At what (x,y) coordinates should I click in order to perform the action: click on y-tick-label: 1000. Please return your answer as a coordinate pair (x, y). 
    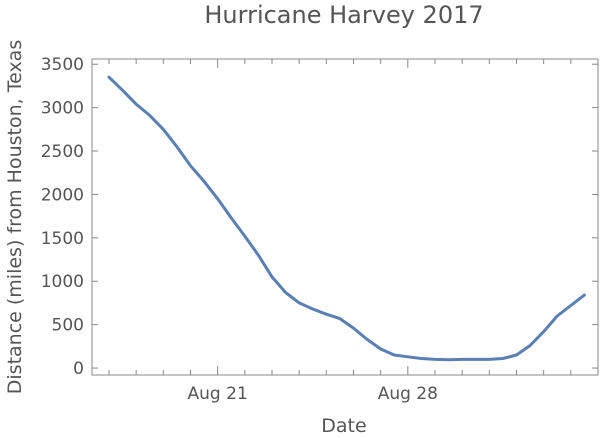
    Looking at the image, I should click on (62, 282).